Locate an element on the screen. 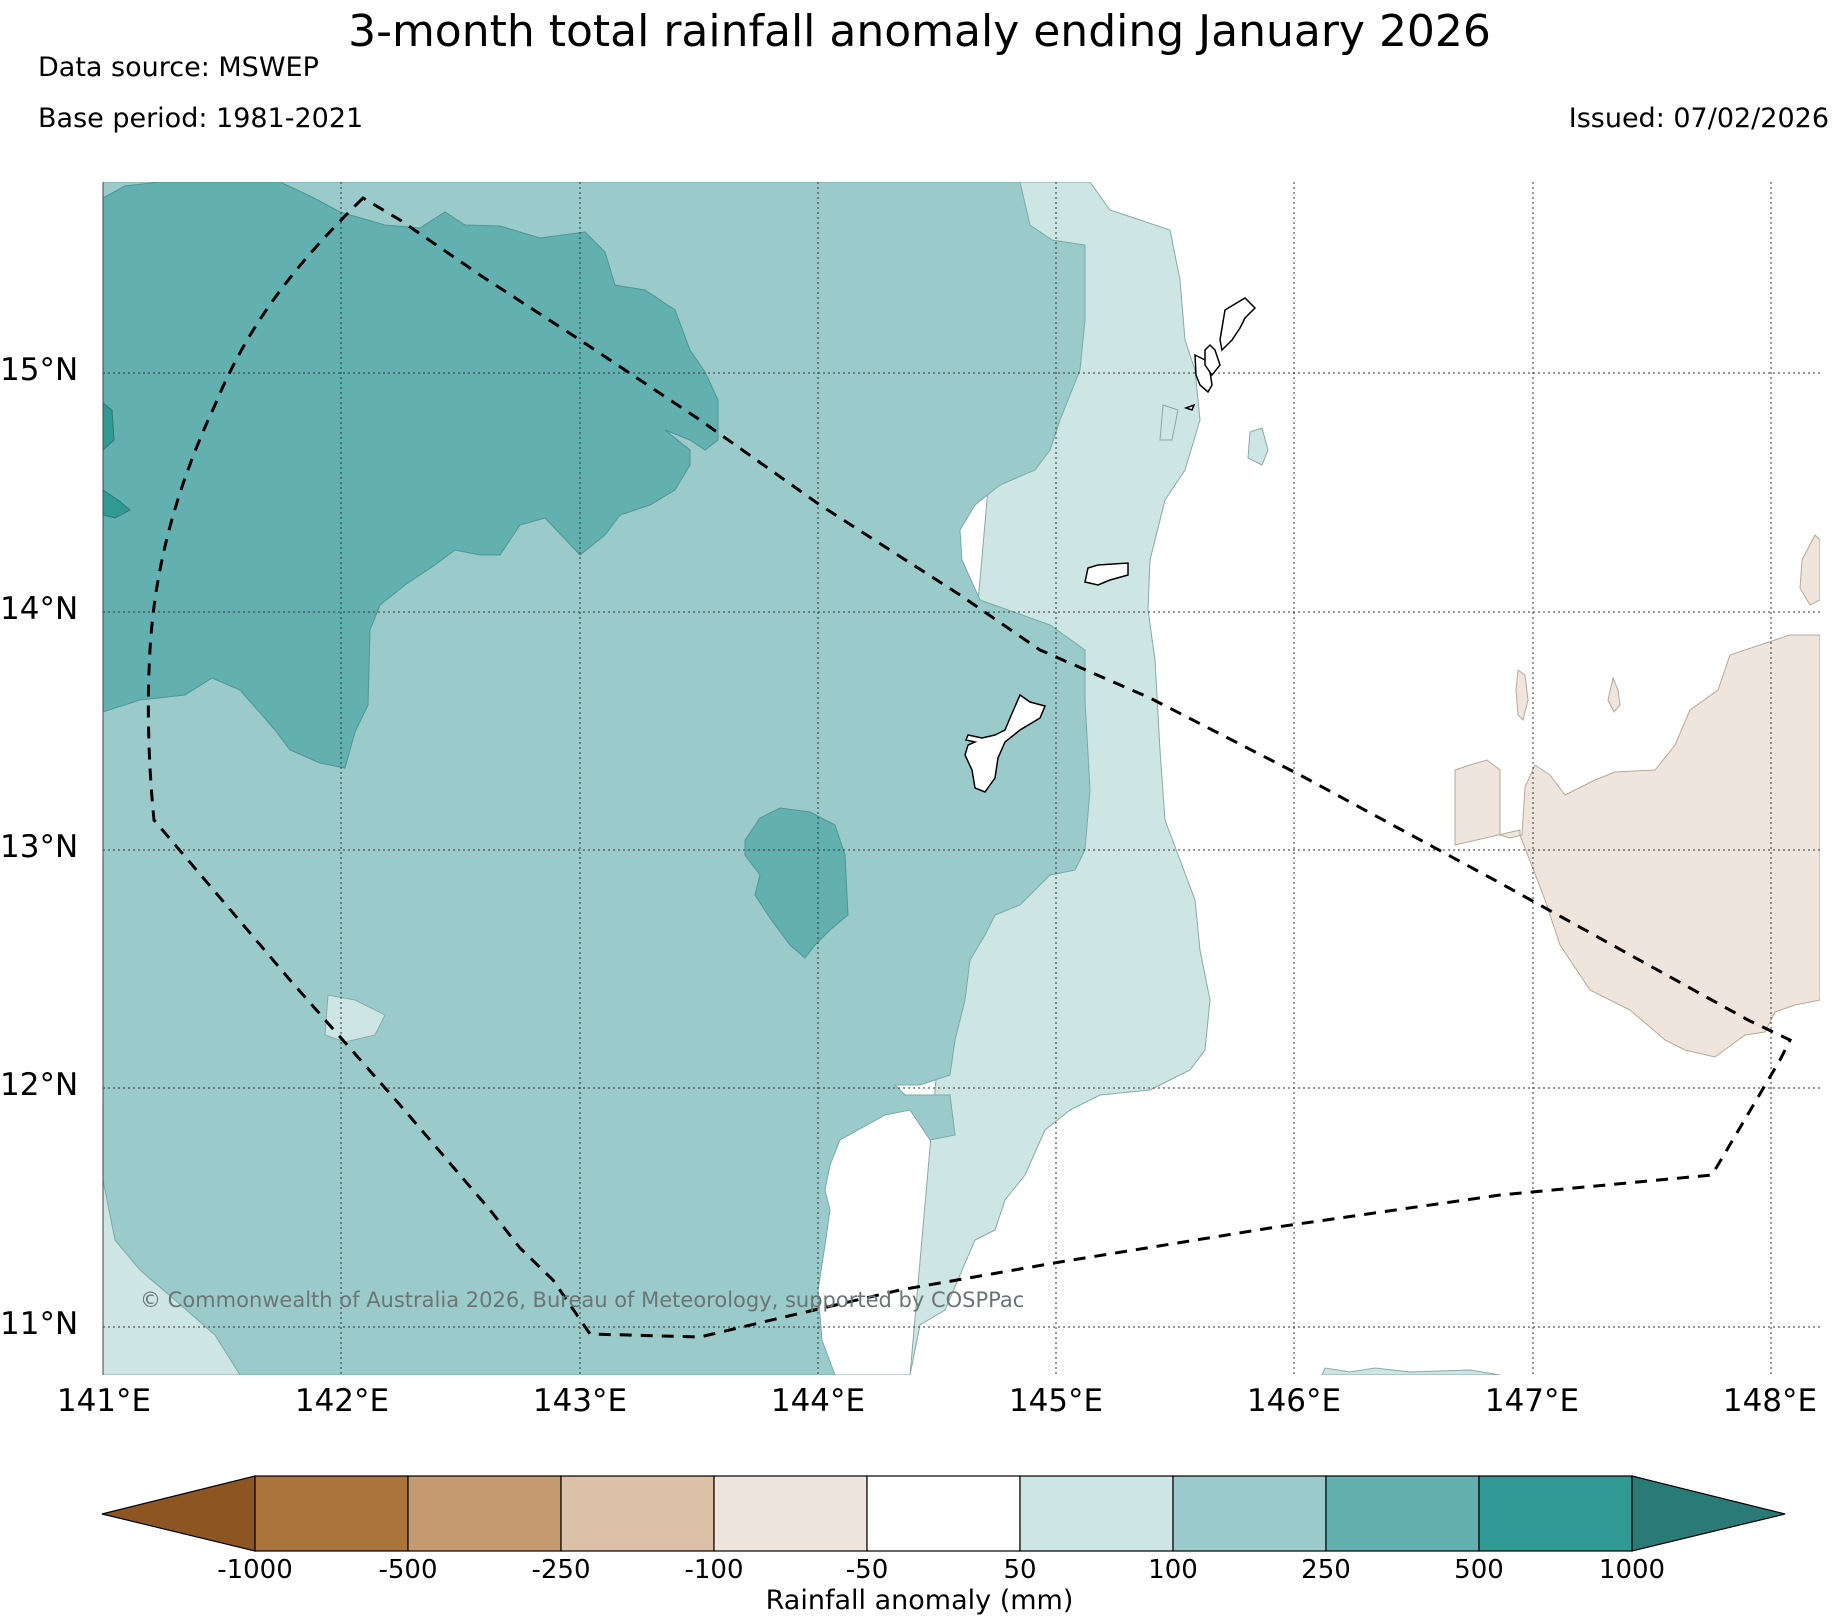 This screenshot has width=1839, height=1616. lat-label-15n: 15°N is located at coordinates (39, 370).